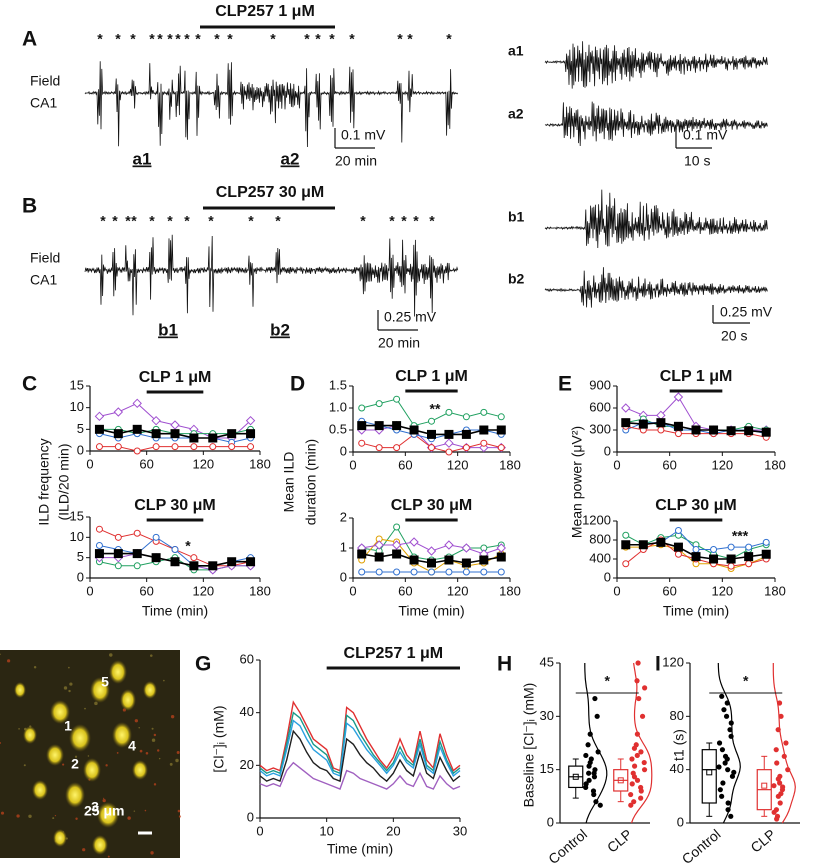 This screenshot has width=820, height=865. I want to click on y-tick-label: 0.5, so click(338, 428).